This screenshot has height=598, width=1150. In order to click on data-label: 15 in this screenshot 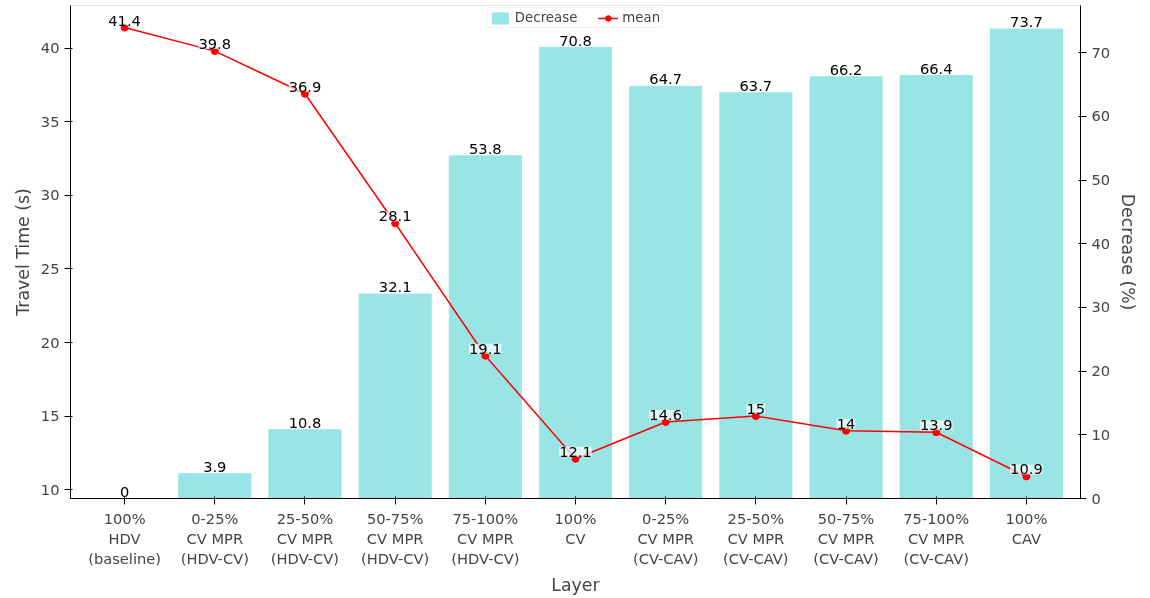, I will do `click(756, 409)`.